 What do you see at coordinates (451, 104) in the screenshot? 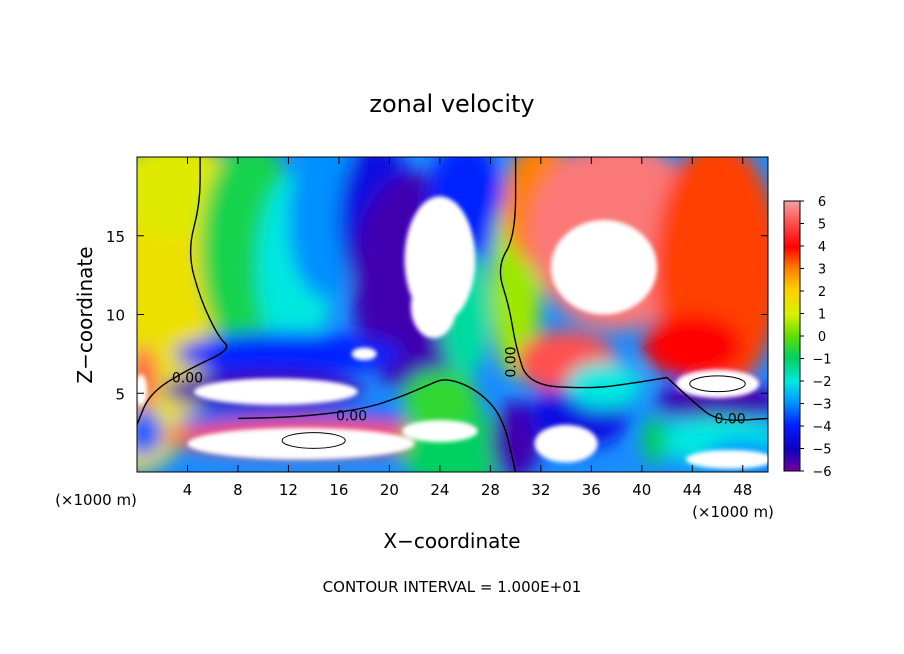
I see `chart-title: zonal velocity` at bounding box center [451, 104].